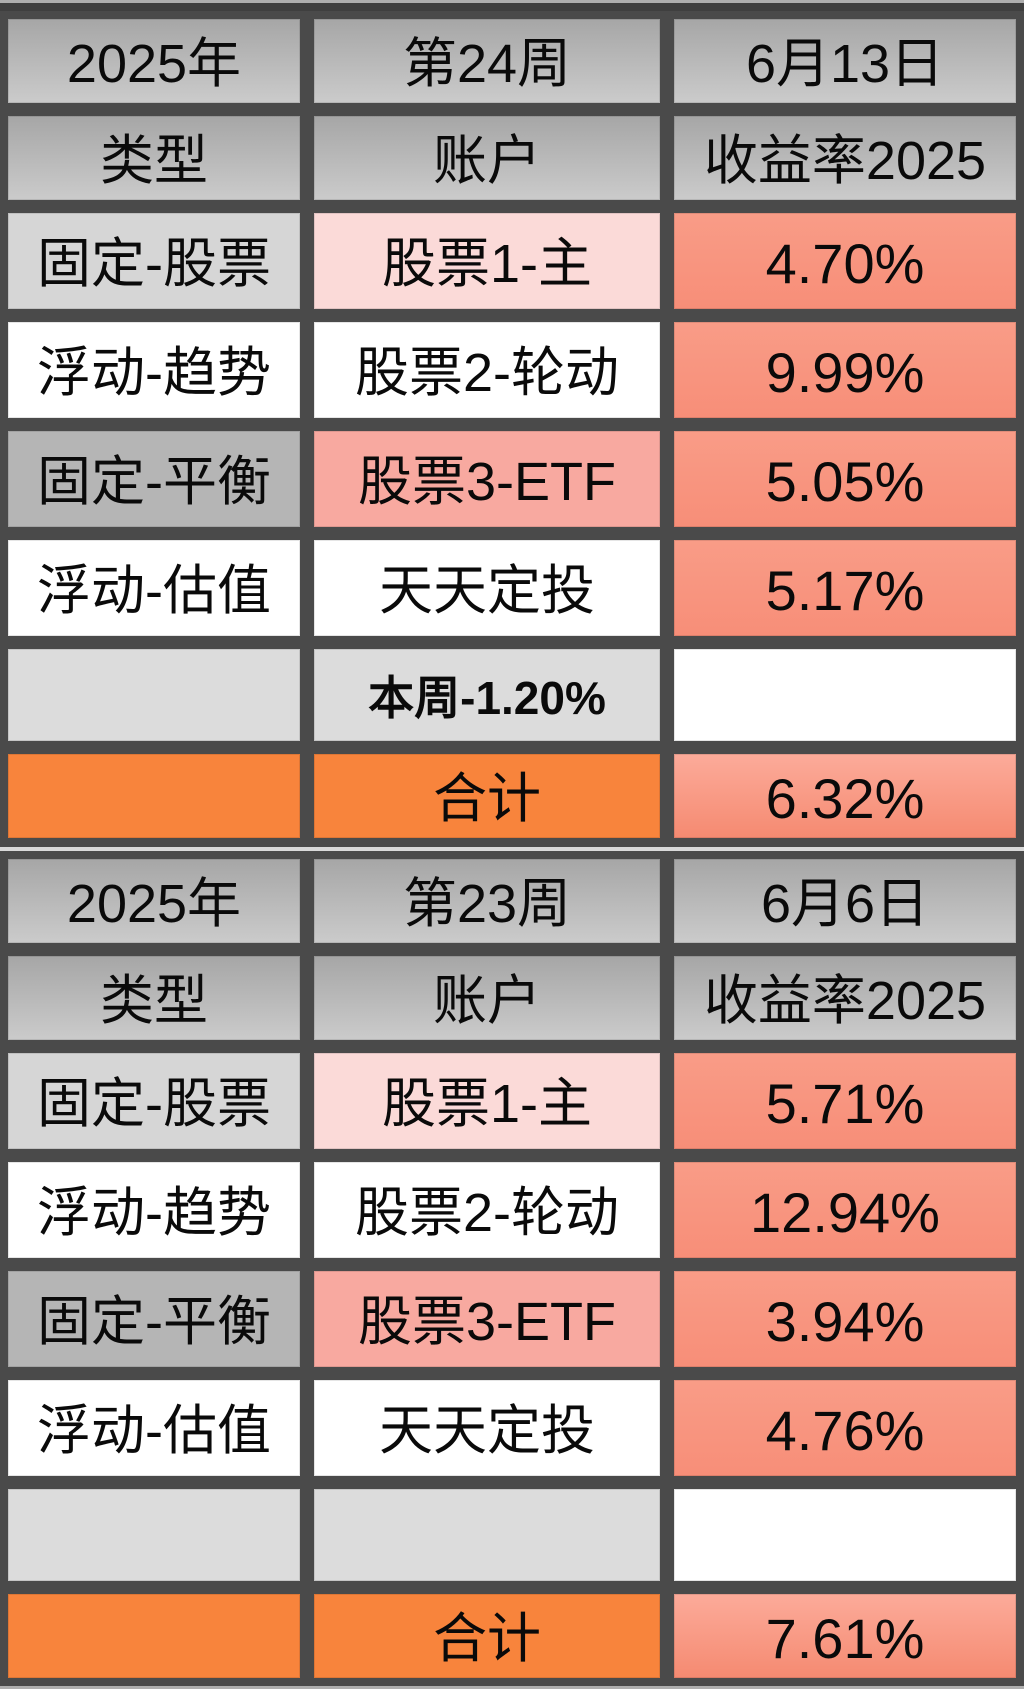  What do you see at coordinates (512, 1682) in the screenshot?
I see `bottom-border` at bounding box center [512, 1682].